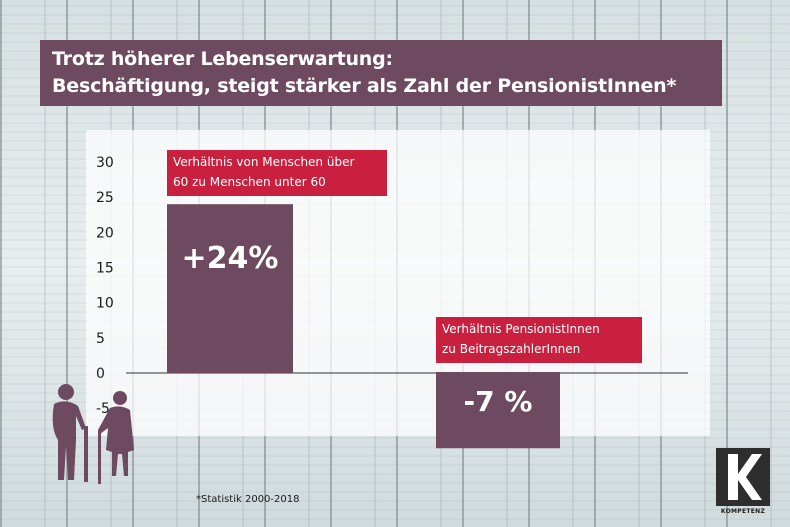  What do you see at coordinates (498, 401) in the screenshot?
I see `bar-2-data-label: -7 %` at bounding box center [498, 401].